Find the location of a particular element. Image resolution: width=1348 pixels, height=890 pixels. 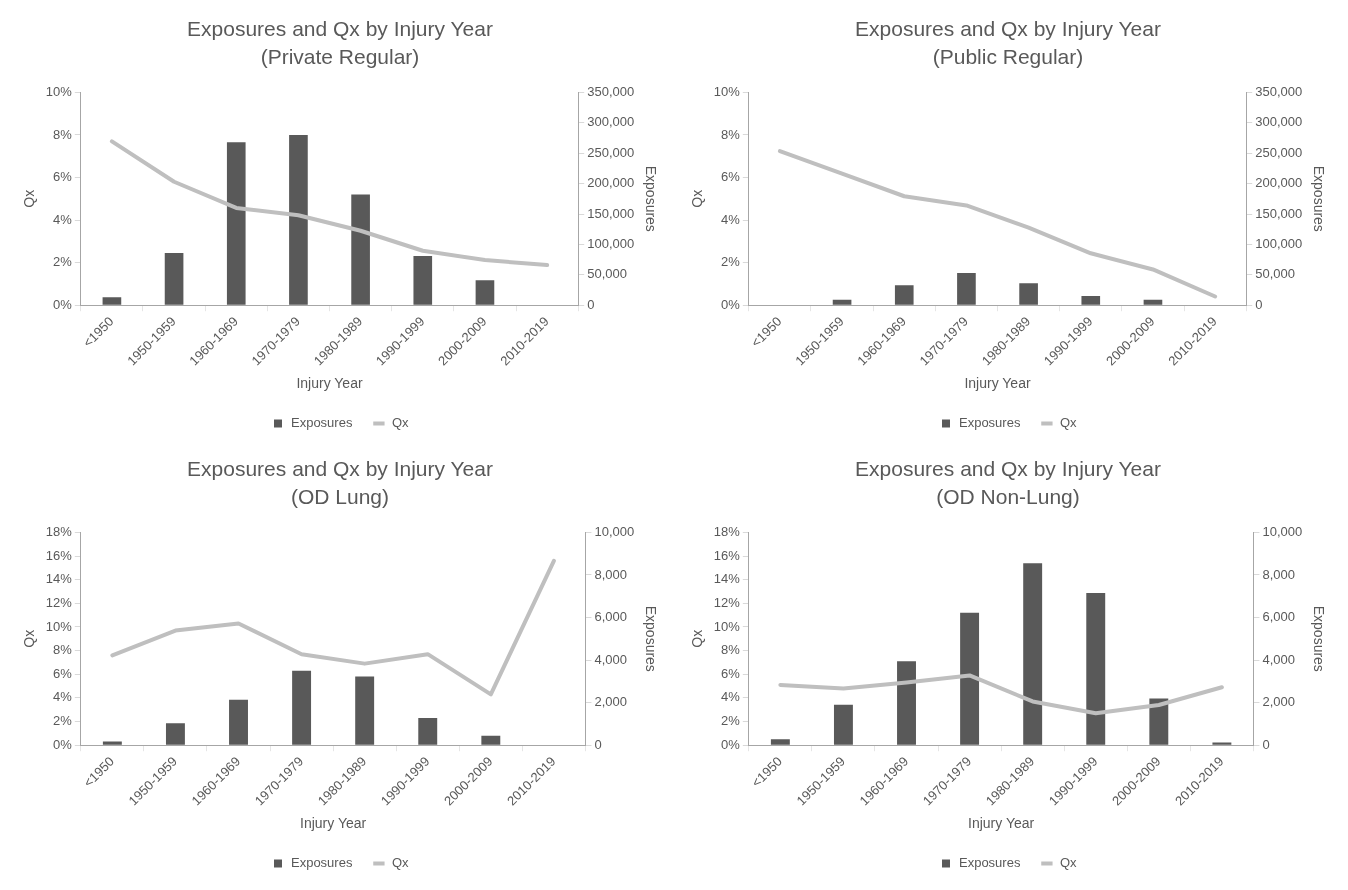

chart-subtitle: (OD Non-Lung) is located at coordinates (1008, 496).